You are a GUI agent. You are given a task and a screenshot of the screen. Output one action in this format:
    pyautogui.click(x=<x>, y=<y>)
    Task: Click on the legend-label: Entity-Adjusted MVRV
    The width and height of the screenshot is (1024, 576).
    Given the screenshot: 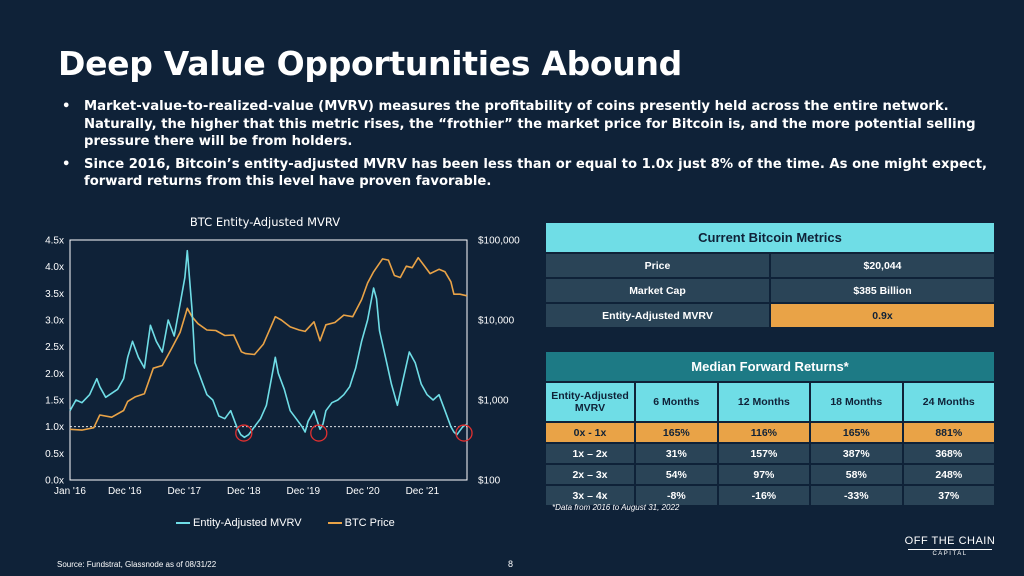 What is the action you would take?
    pyautogui.click(x=247, y=523)
    